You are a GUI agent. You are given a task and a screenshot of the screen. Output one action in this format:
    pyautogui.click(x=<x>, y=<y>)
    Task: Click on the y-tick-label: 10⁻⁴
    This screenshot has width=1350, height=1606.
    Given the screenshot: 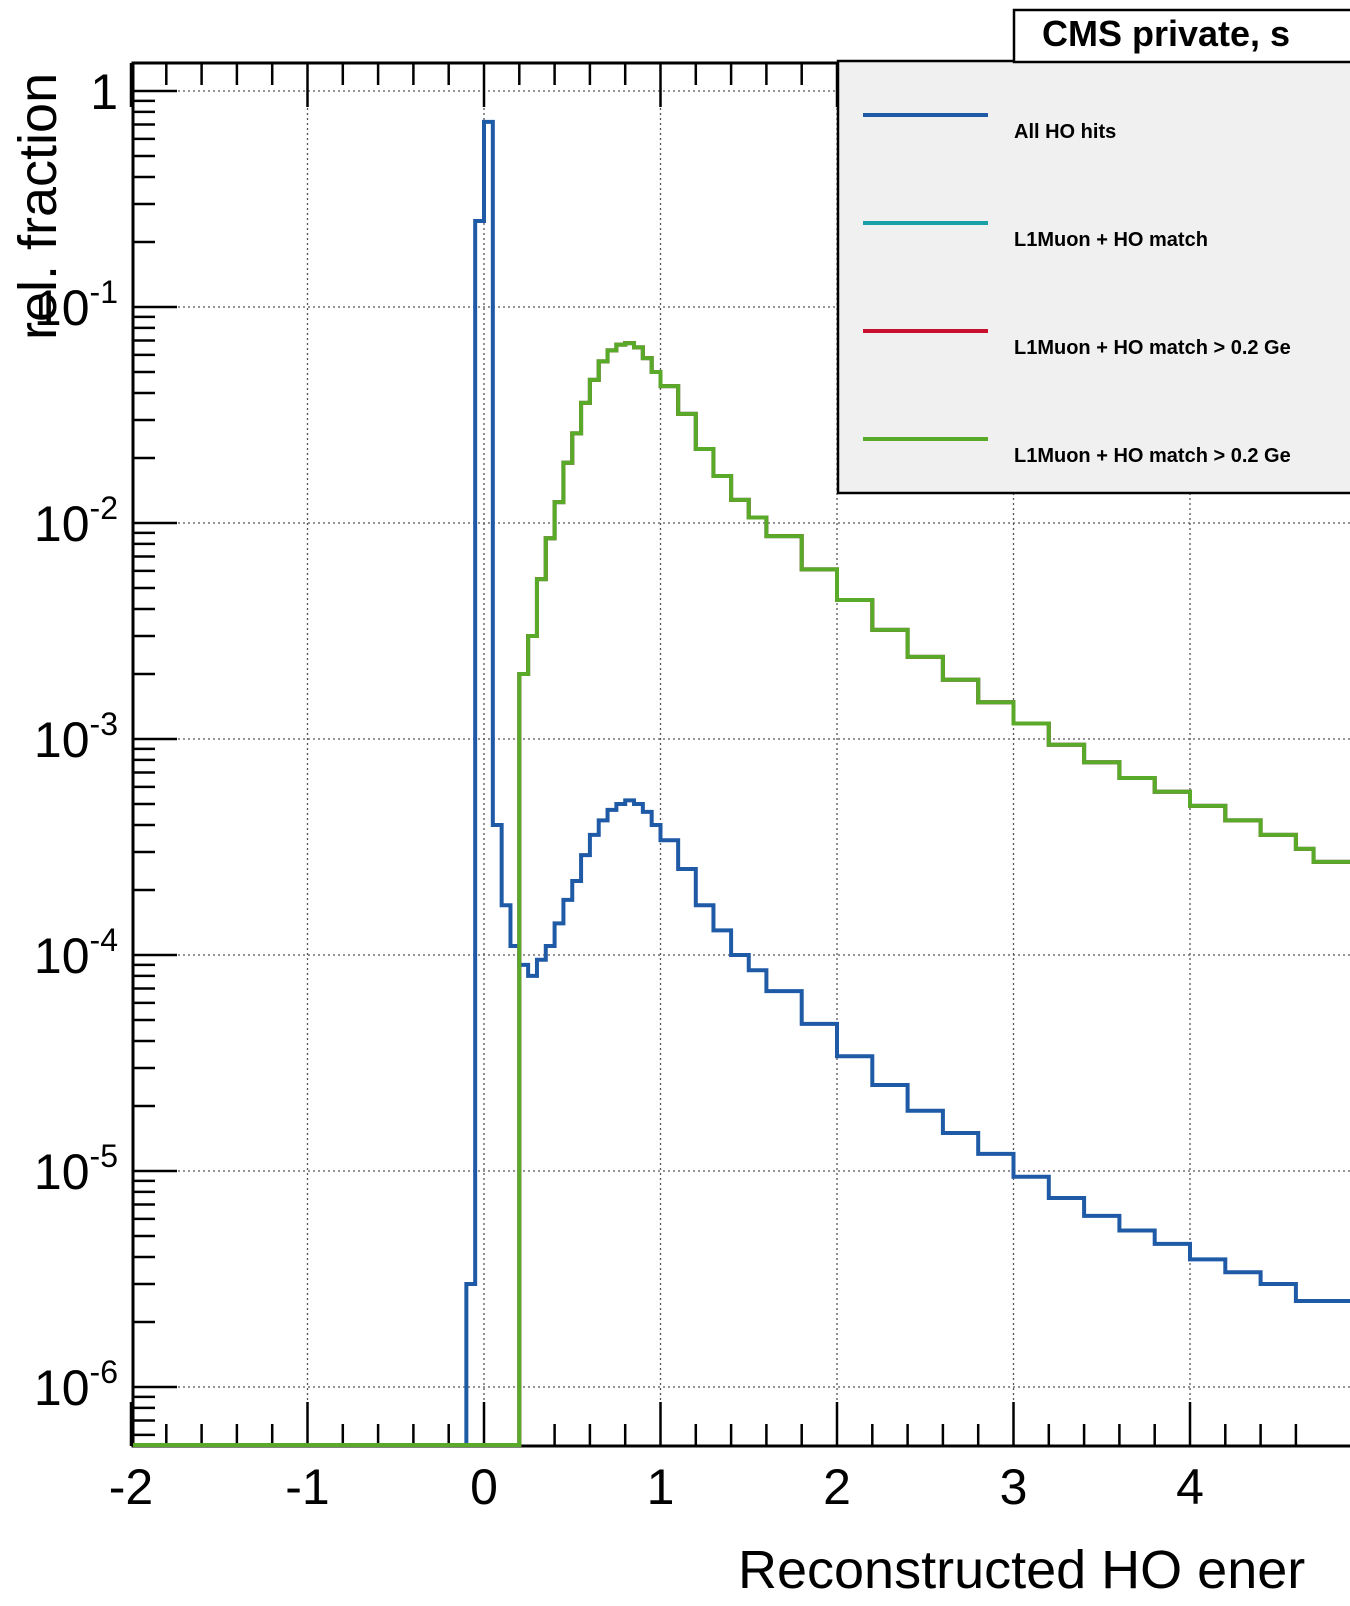 What is the action you would take?
    pyautogui.click(x=76, y=953)
    